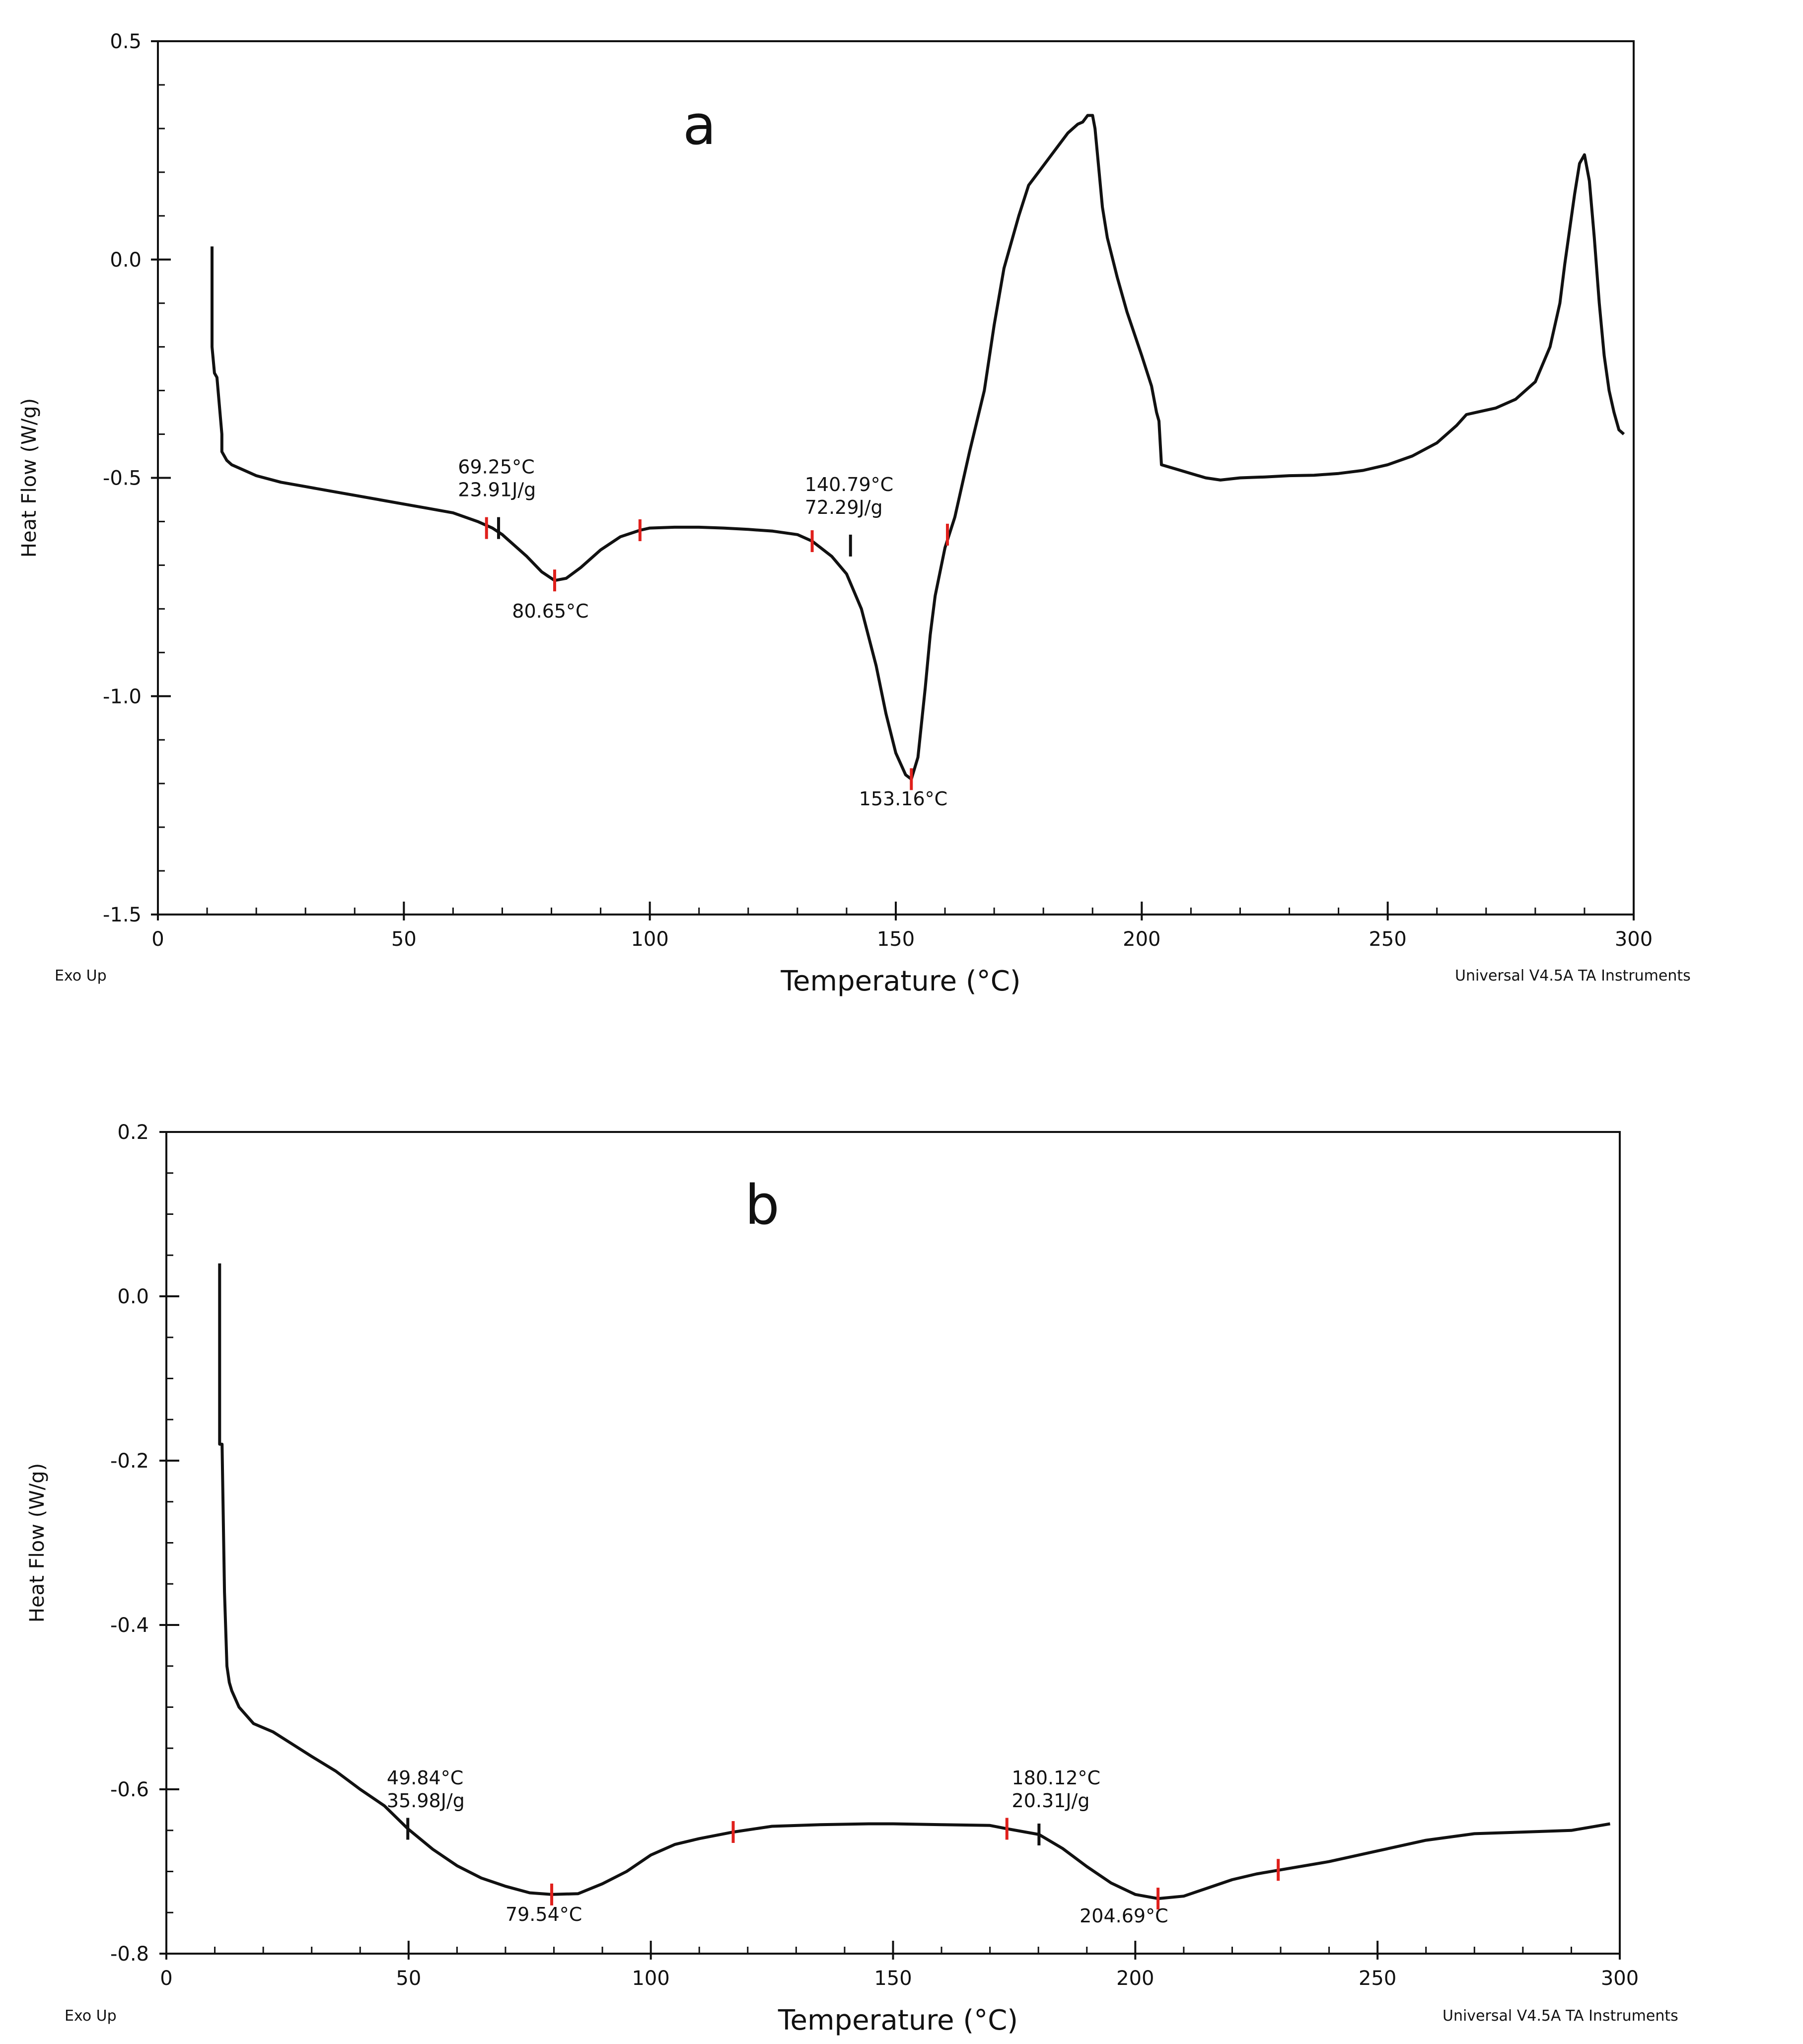  What do you see at coordinates (426, 1801) in the screenshot?
I see `peak-annotation: 35.98J/g` at bounding box center [426, 1801].